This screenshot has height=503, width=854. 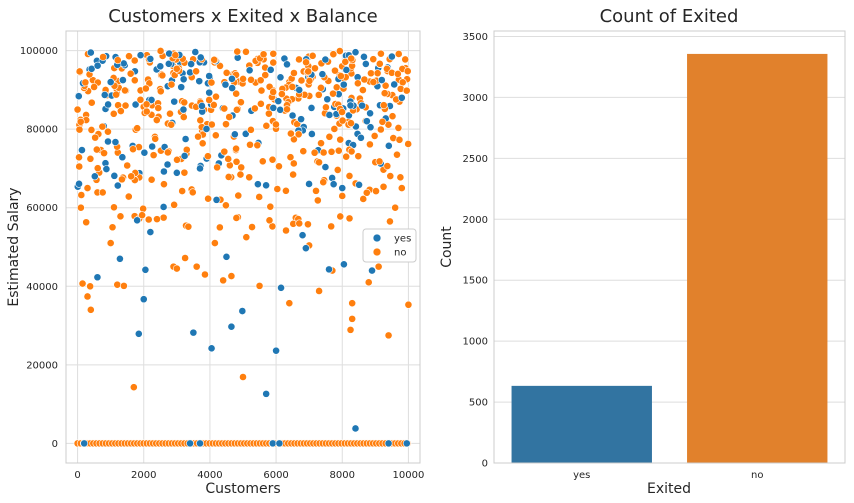 What do you see at coordinates (400, 253) in the screenshot?
I see `legend-label-no: no` at bounding box center [400, 253].